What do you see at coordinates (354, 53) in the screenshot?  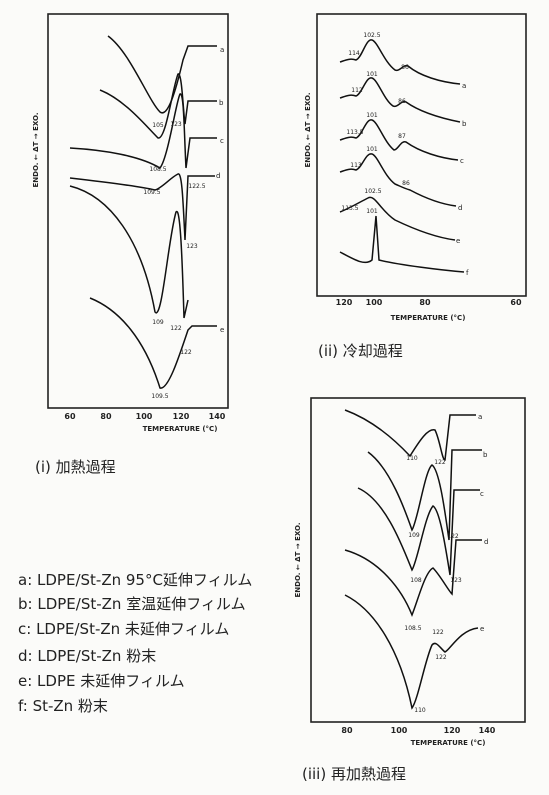 I see `peak-label: 114` at bounding box center [354, 53].